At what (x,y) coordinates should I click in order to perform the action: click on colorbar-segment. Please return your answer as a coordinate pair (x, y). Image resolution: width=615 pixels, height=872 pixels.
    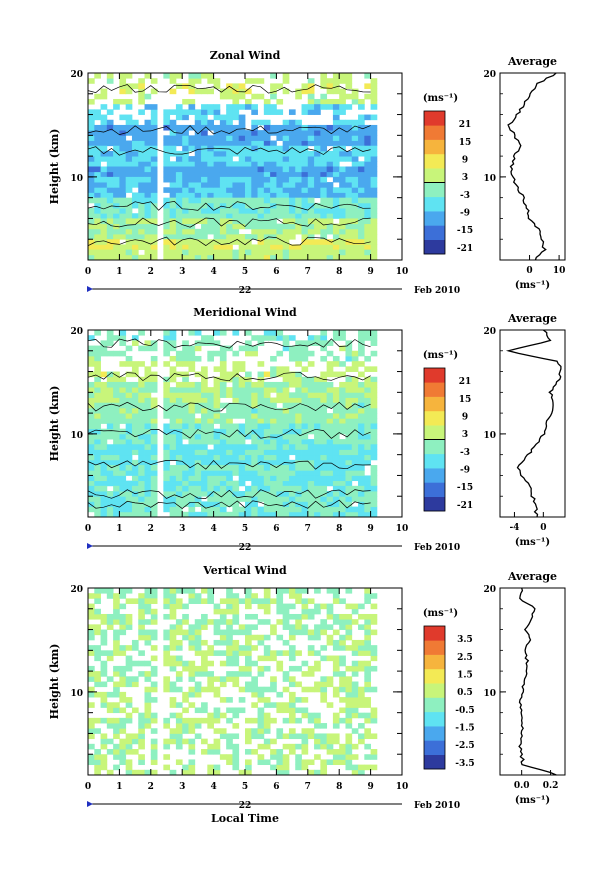
    Looking at the image, I should click on (434, 733).